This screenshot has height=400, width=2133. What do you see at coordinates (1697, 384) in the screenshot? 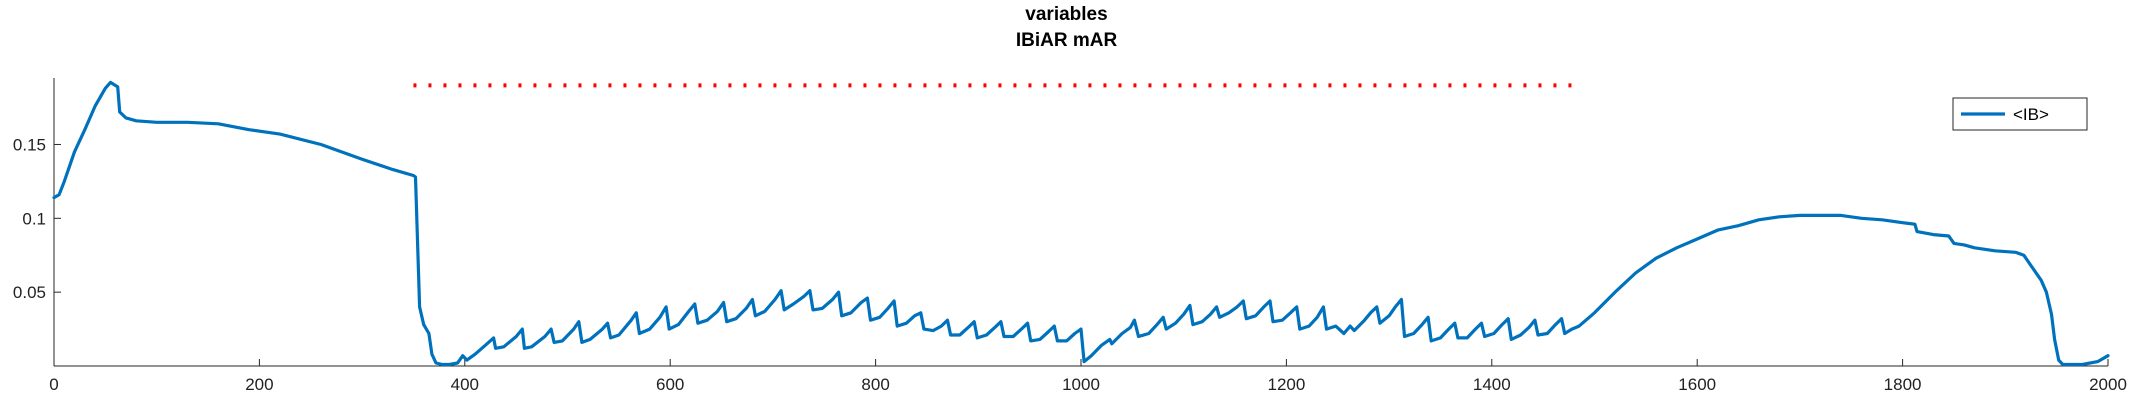
I see `x-tick-label: 1600` at bounding box center [1697, 384].